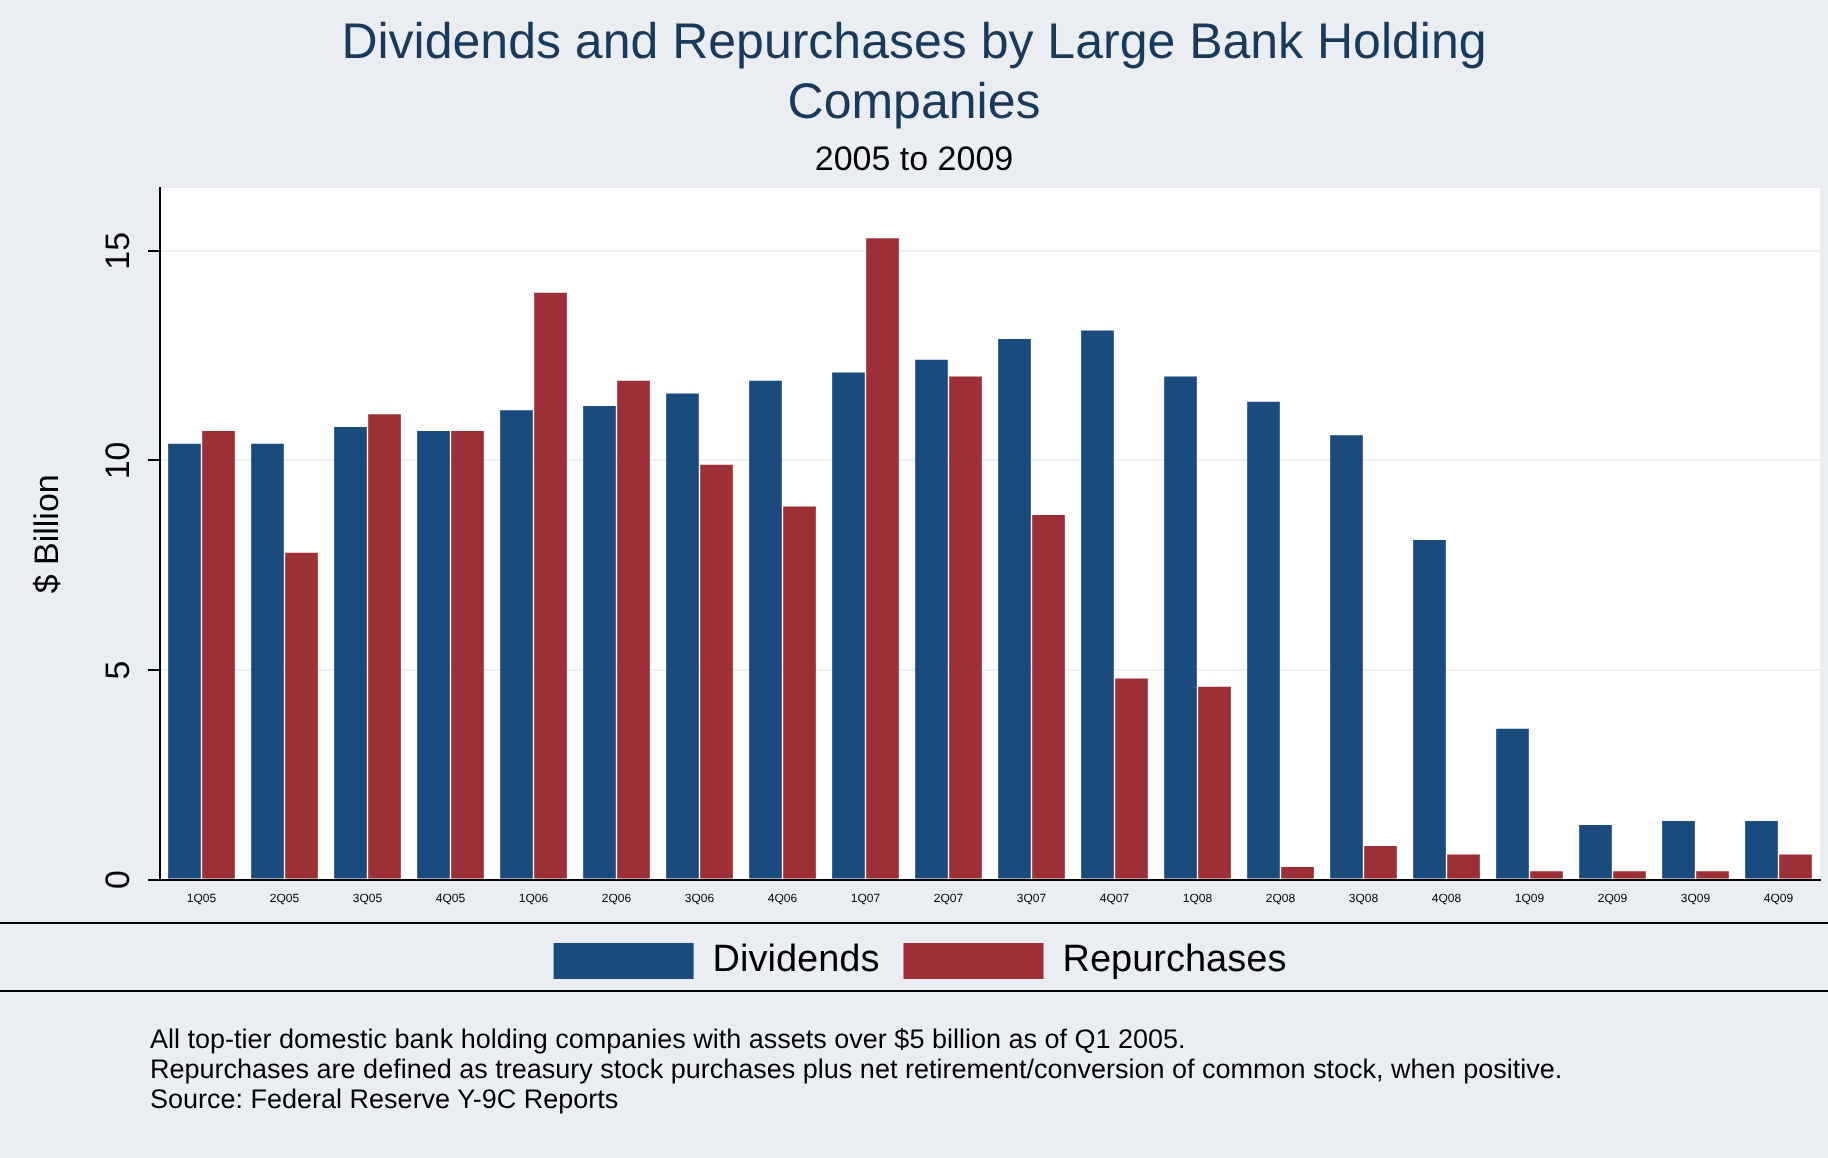  Describe the element at coordinates (914, 72) in the screenshot. I see `chart-title: Dividends and Repurchases by Large Bank Holding Companies` at that location.